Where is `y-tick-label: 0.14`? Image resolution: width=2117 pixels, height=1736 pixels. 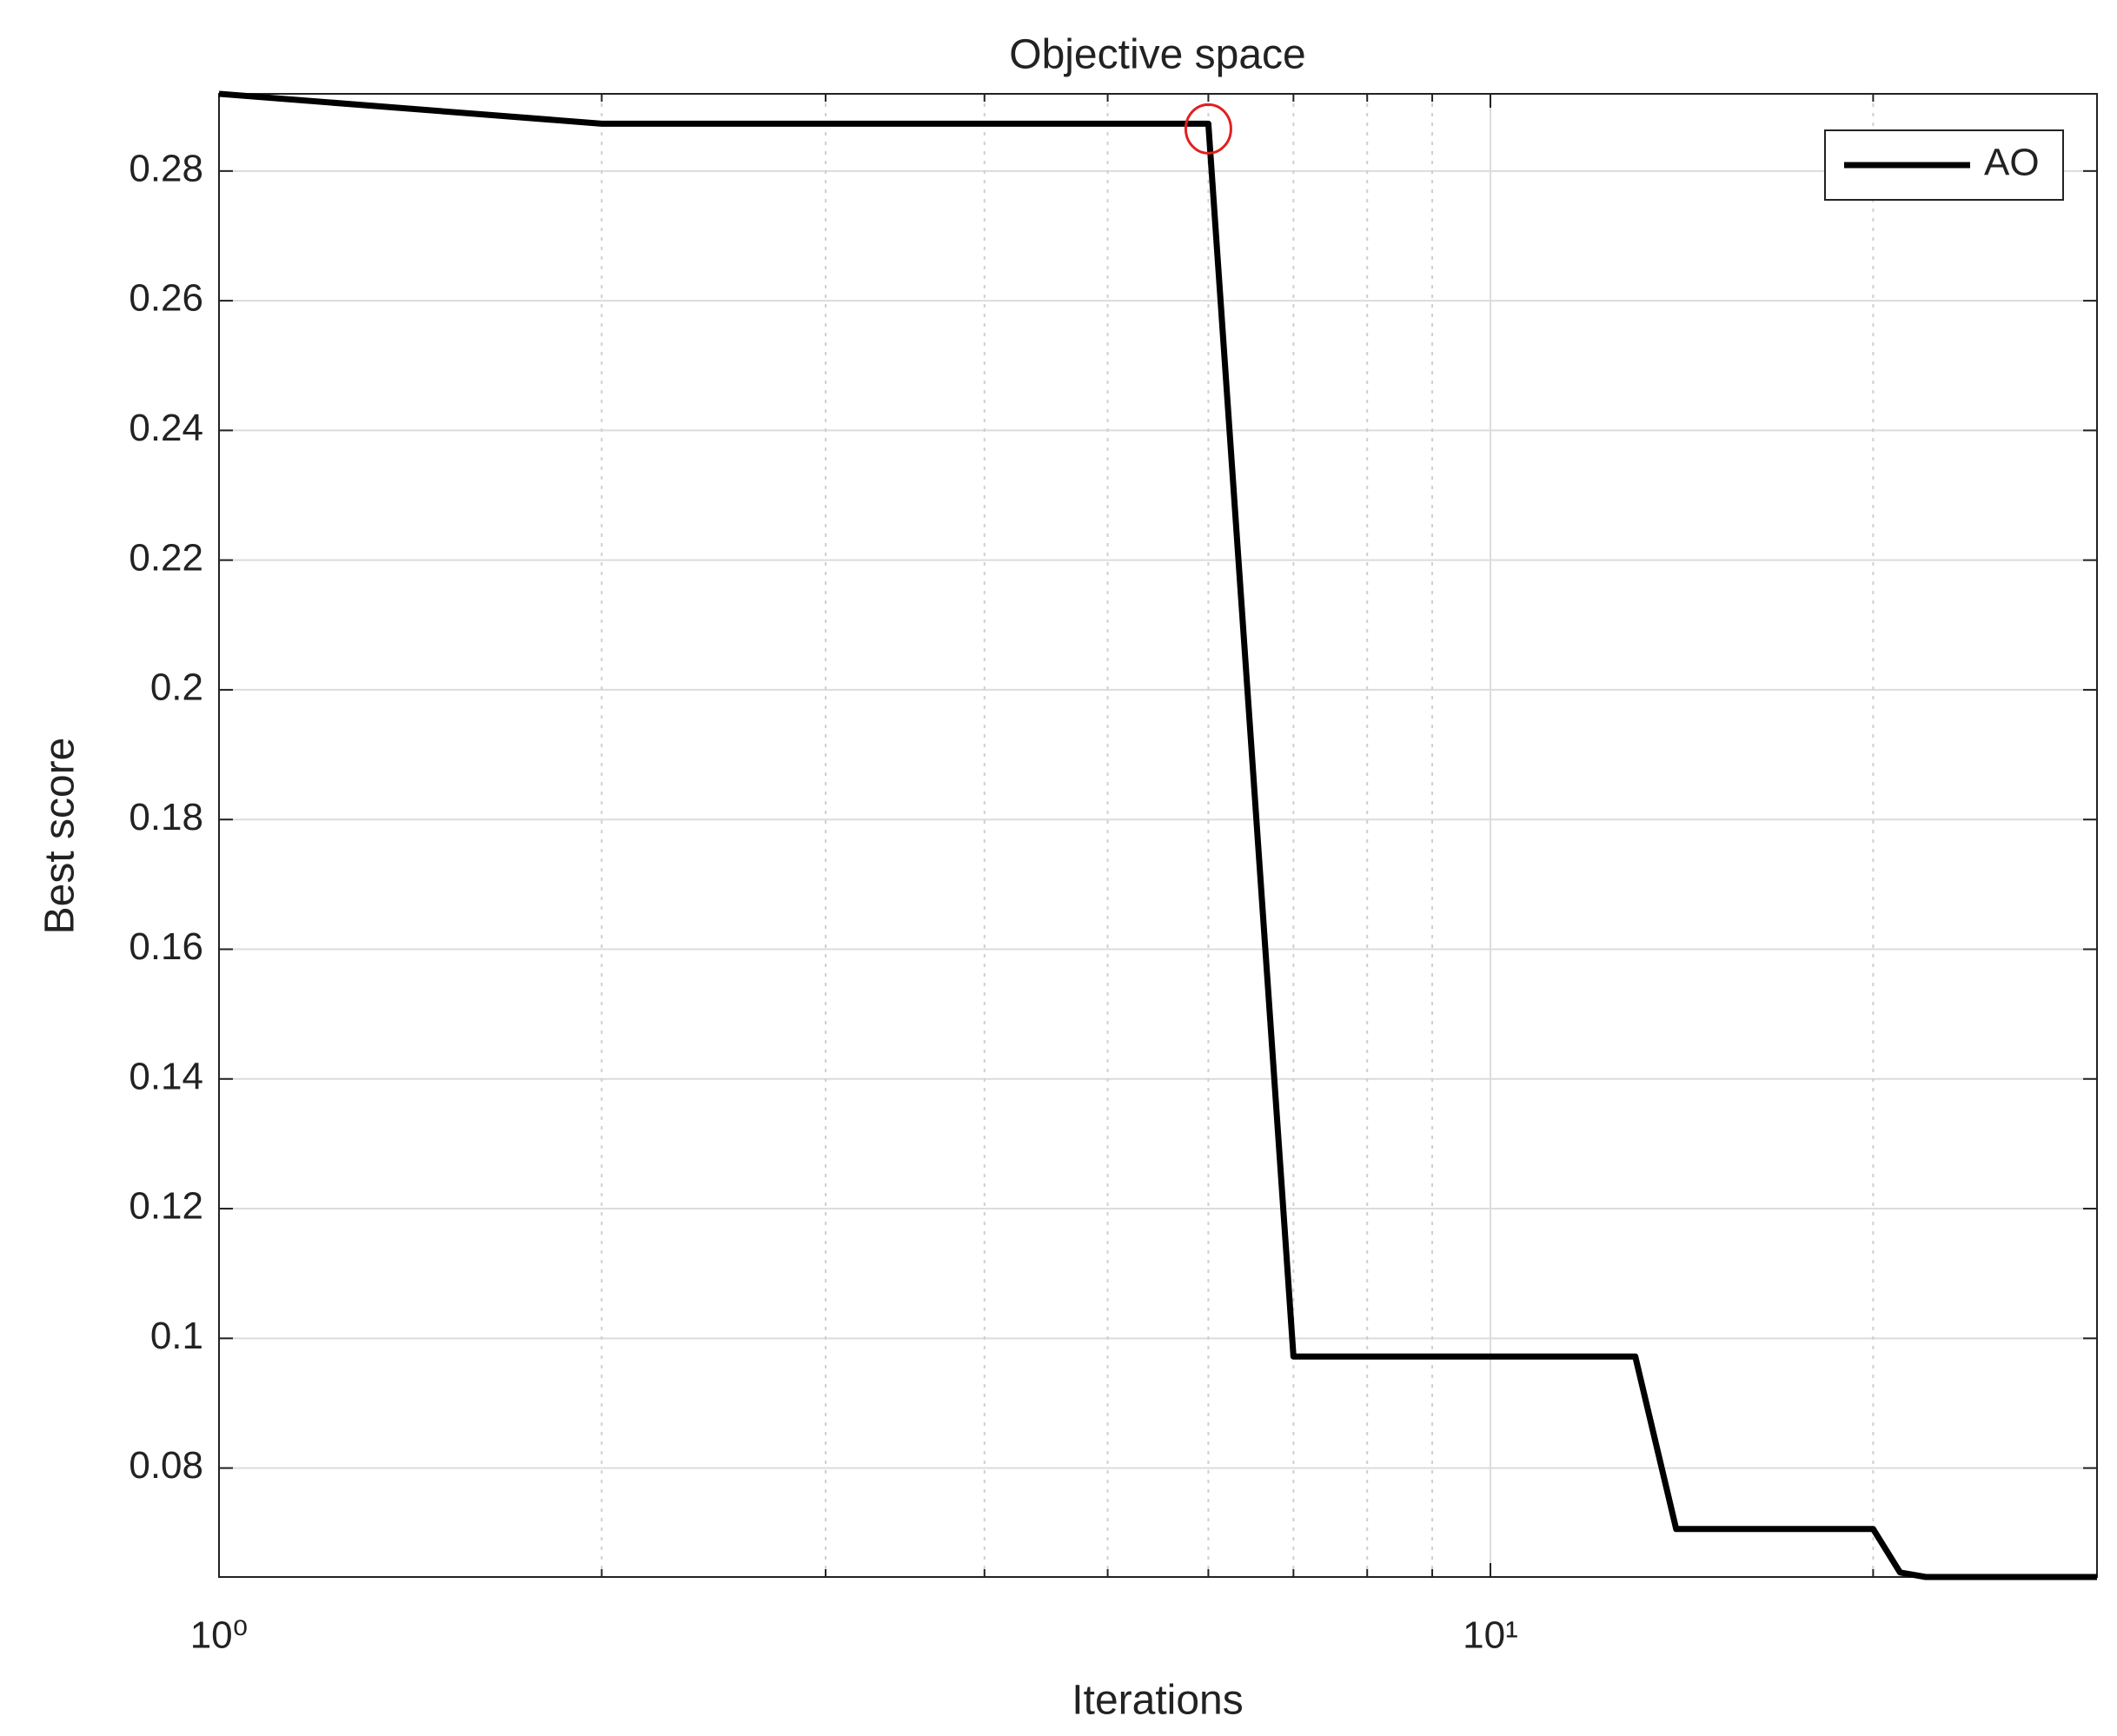
y-tick-label: 0.14 is located at coordinates (166, 1076).